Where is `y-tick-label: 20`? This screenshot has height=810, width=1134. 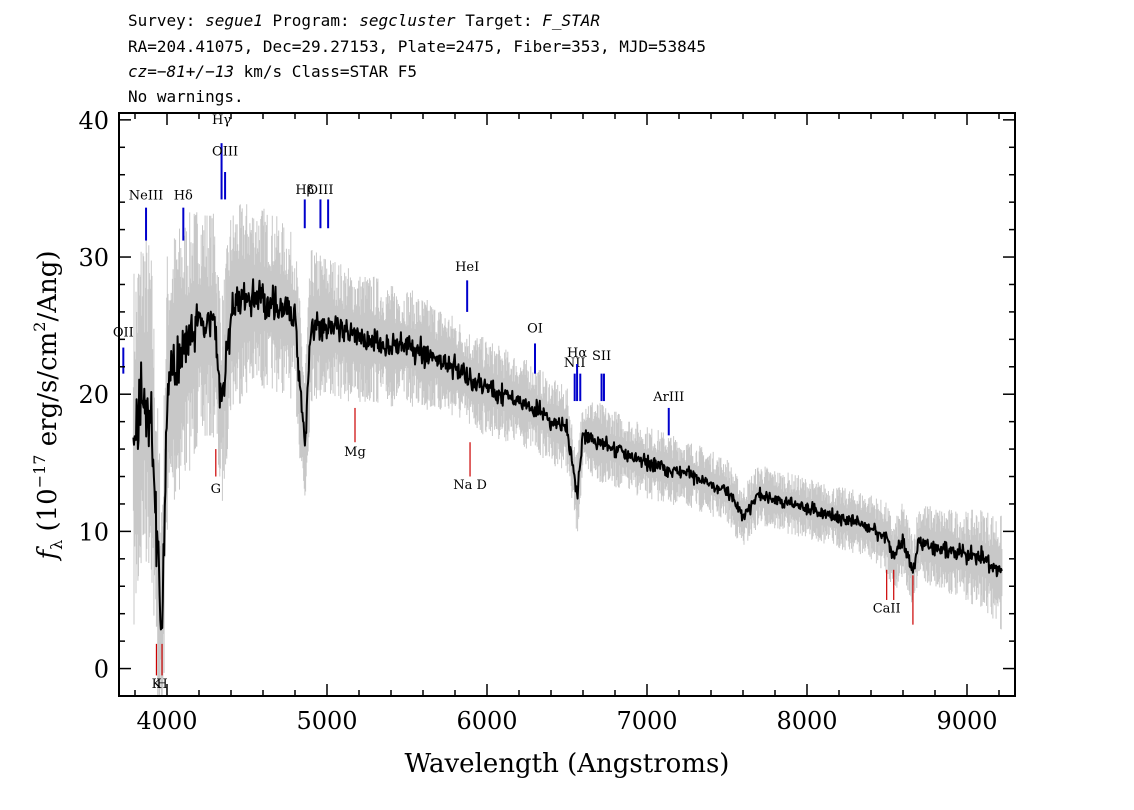 y-tick-label: 20 is located at coordinates (93, 395).